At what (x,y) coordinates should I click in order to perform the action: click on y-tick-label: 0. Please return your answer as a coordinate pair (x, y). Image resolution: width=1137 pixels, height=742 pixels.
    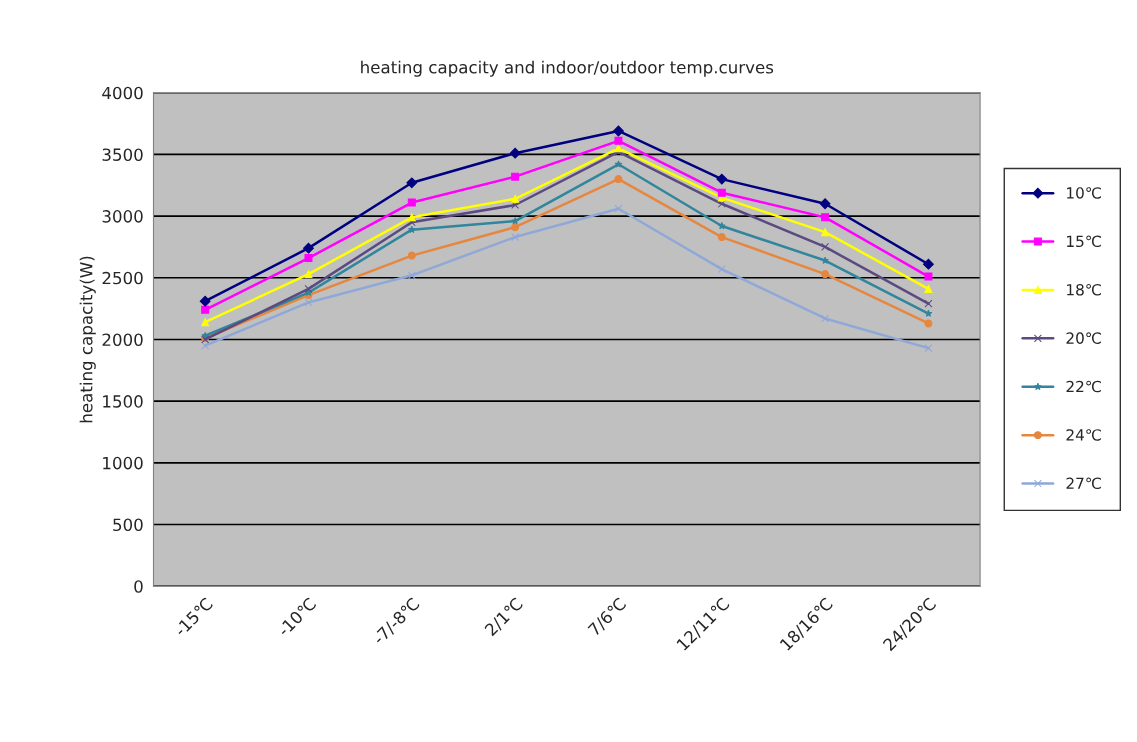
    Looking at the image, I should click on (138, 586).